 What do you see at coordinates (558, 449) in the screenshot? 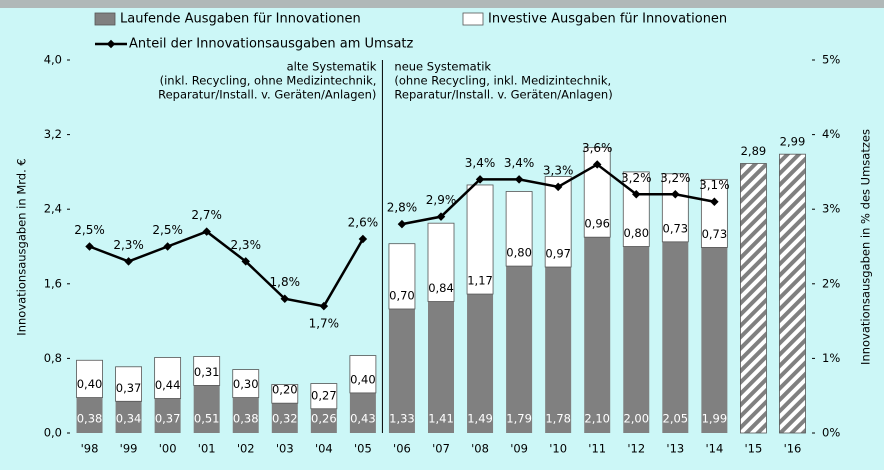
I see `x-tick-label: '10` at bounding box center [558, 449].